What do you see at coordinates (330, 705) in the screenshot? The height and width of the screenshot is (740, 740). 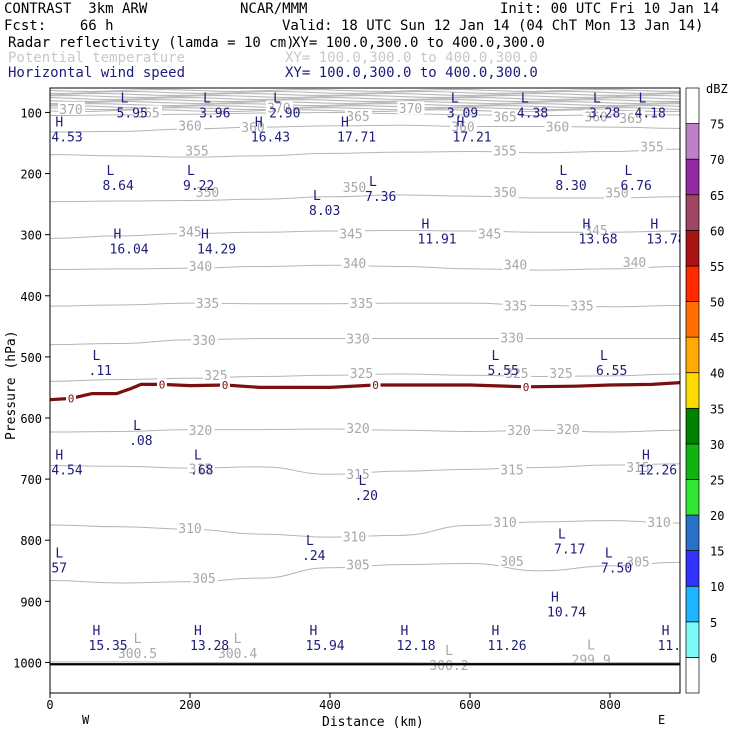 I see `x-tick-label: 400` at bounding box center [330, 705].